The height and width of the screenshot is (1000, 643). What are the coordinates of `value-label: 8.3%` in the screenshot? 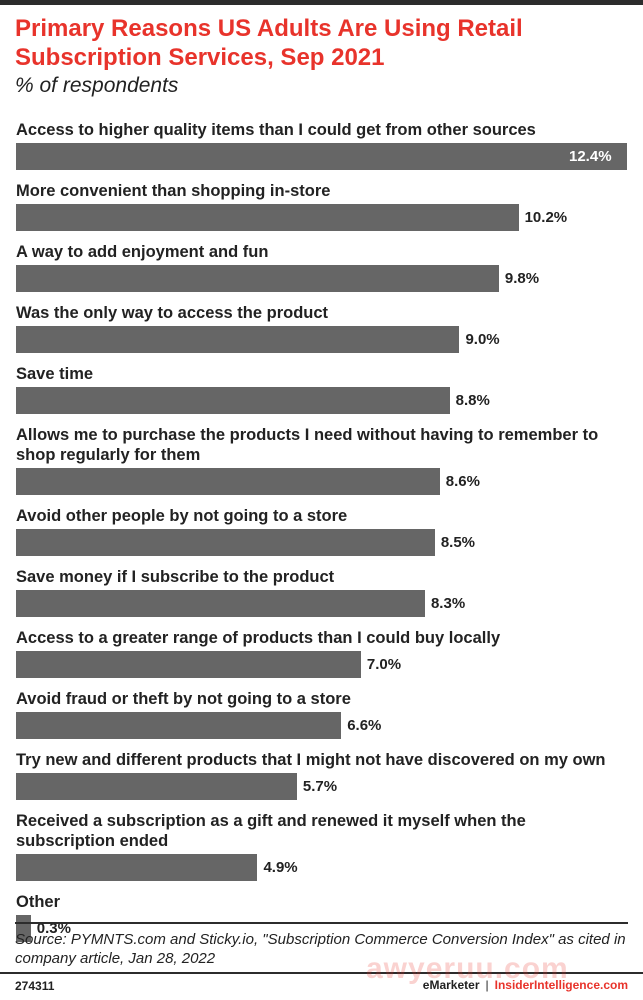 It's located at (448, 603).